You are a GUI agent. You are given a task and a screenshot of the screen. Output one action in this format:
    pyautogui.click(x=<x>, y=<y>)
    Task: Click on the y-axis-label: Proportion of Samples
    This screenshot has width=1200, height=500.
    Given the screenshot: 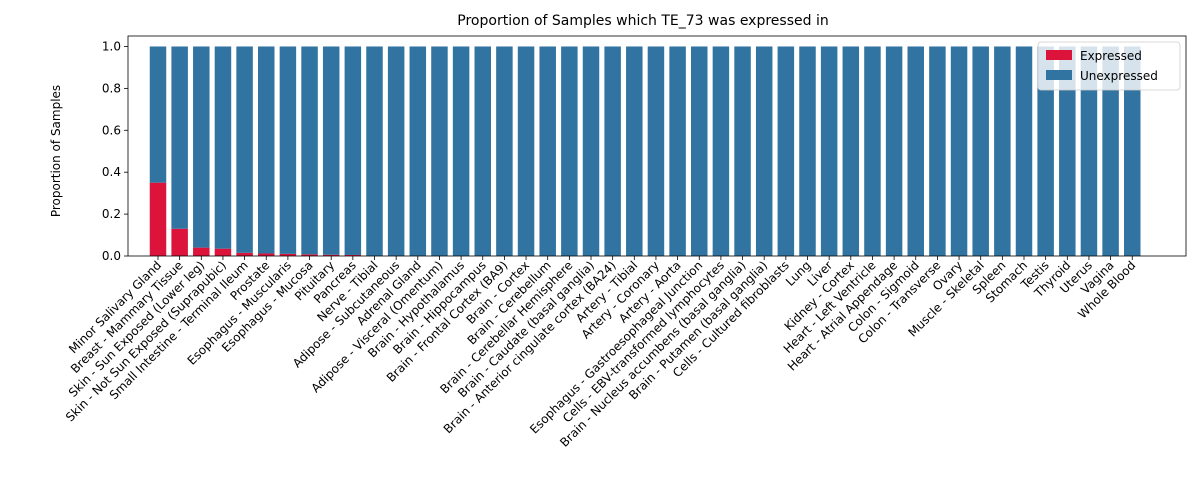 What is the action you would take?
    pyautogui.click(x=56, y=151)
    